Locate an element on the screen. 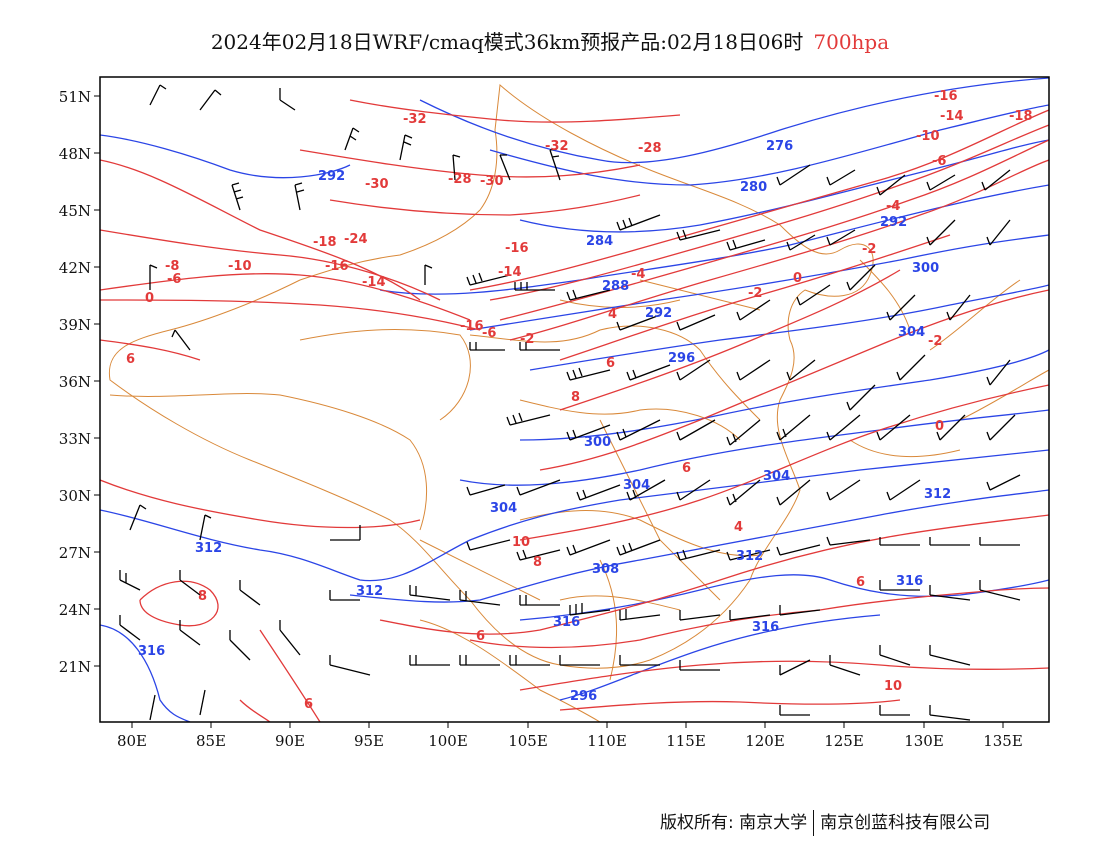 The width and height of the screenshot is (1100, 850). title-level: 700hpa is located at coordinates (851, 42).